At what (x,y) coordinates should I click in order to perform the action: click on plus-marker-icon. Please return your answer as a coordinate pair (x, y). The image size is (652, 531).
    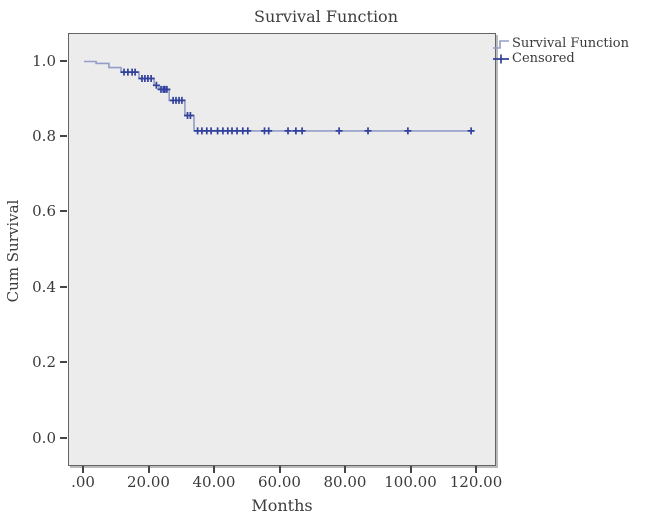
    Looking at the image, I should click on (501, 58).